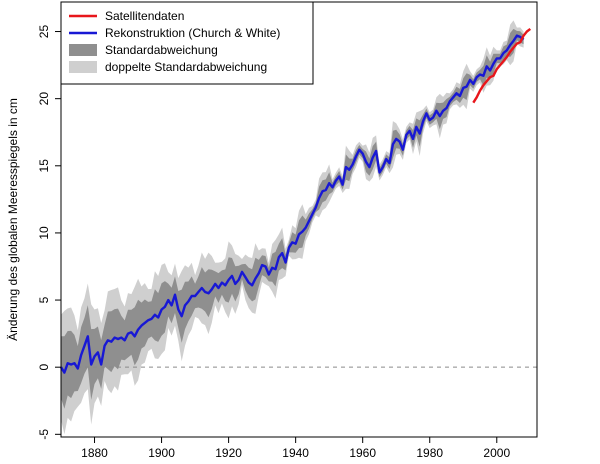  I want to click on legend-label: Standardabweichung, so click(161, 50).